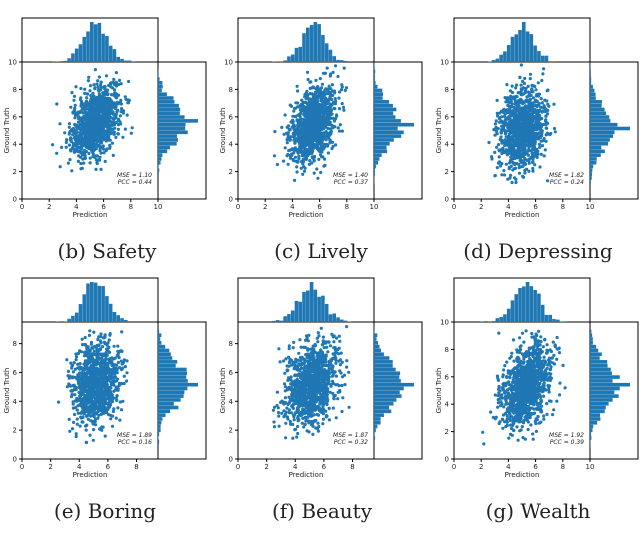 The height and width of the screenshot is (537, 643). I want to click on top-histogram, so click(310, 42).